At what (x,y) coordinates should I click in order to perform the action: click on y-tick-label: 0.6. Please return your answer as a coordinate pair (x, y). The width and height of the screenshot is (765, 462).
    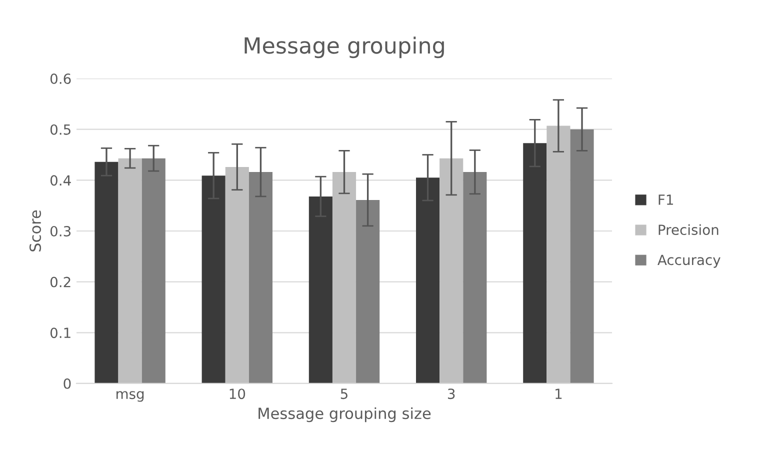
    Looking at the image, I should click on (60, 79).